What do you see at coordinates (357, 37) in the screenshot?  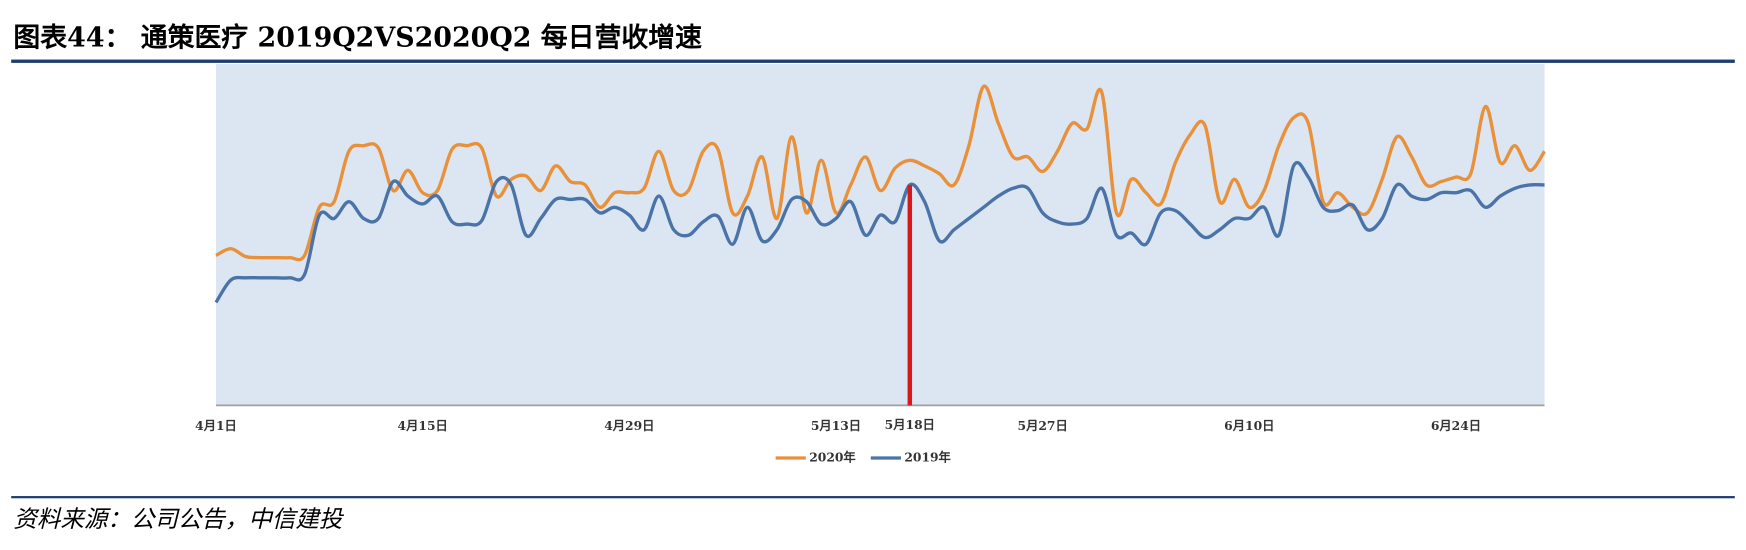 I see `chart-title: 图表44： 通策医疗 2019Q2VS2020Q2 每日营收增速` at bounding box center [357, 37].